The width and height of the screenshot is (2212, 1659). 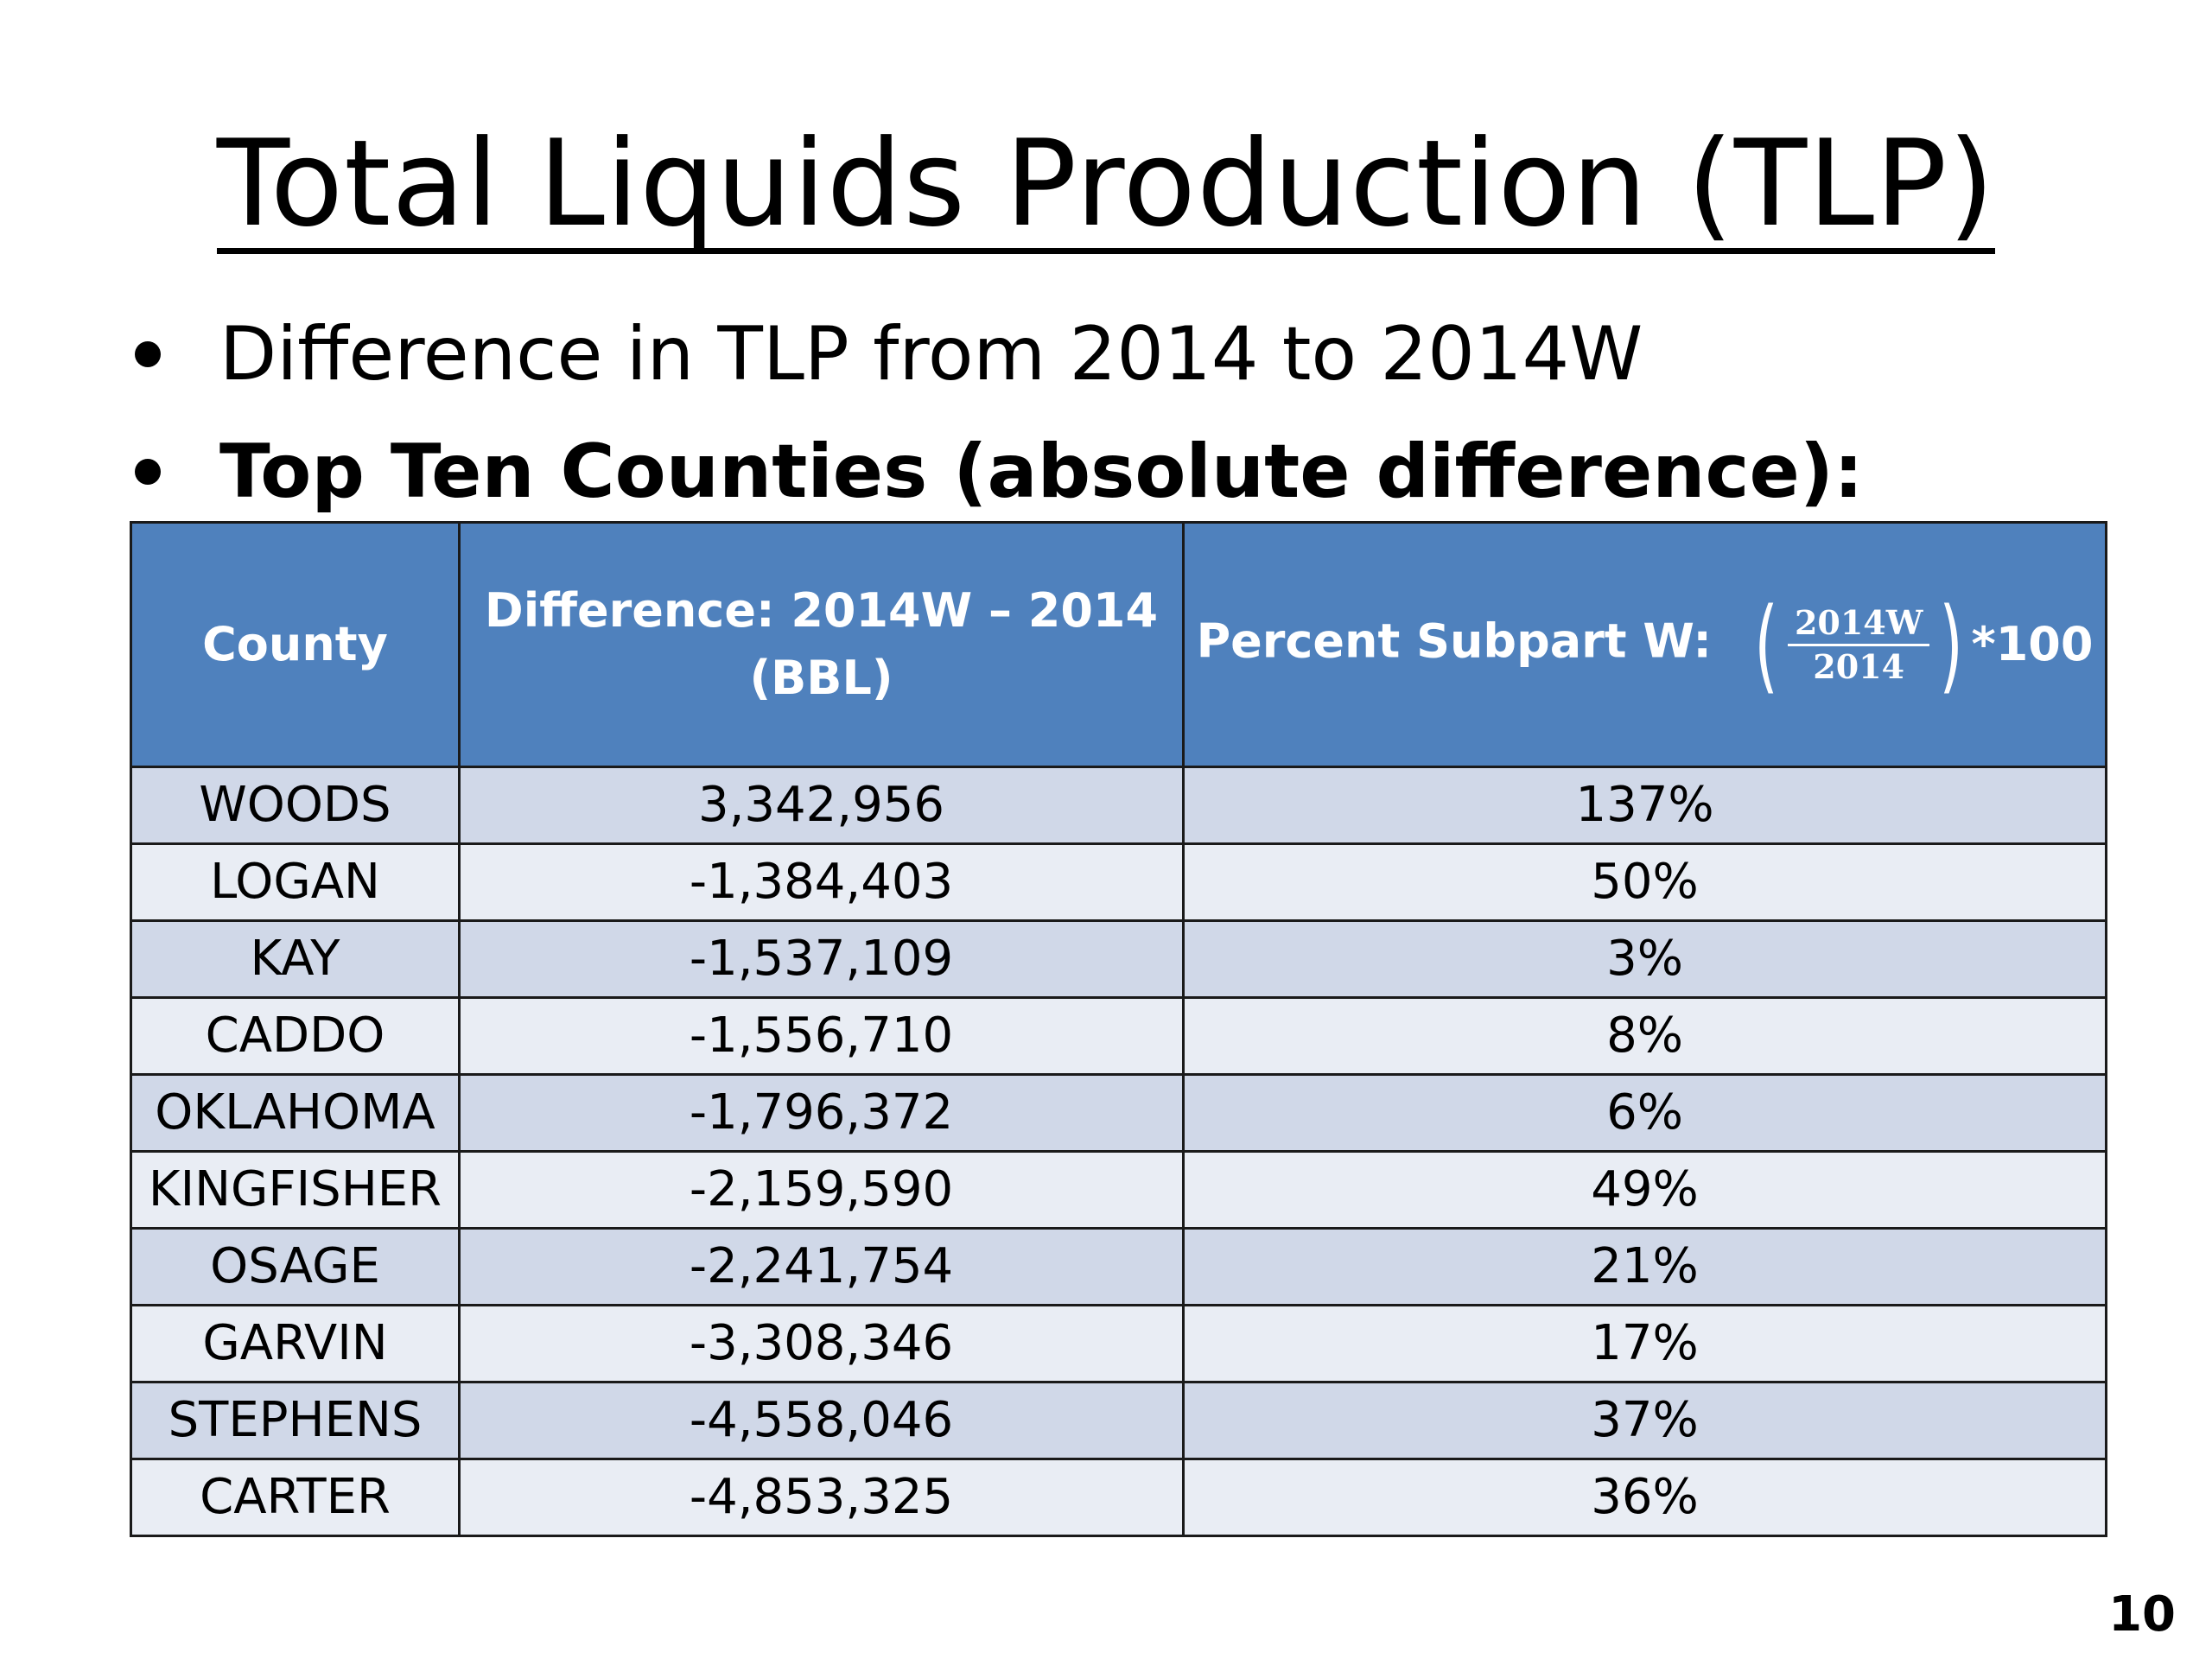 I want to click on table-row: LOGAN -1,384,403 50%, so click(x=1118, y=882).